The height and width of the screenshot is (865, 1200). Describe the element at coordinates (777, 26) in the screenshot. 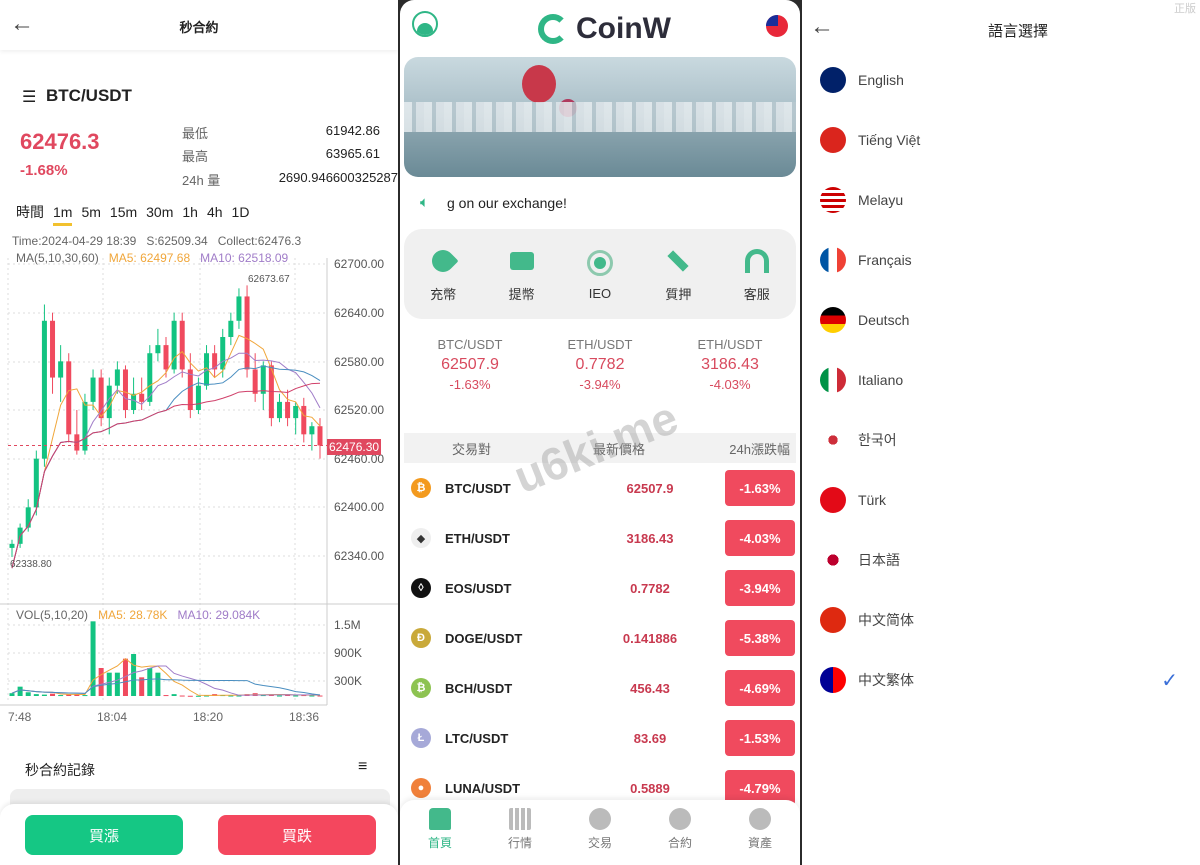

I see `taiwan-flag-icon` at that location.